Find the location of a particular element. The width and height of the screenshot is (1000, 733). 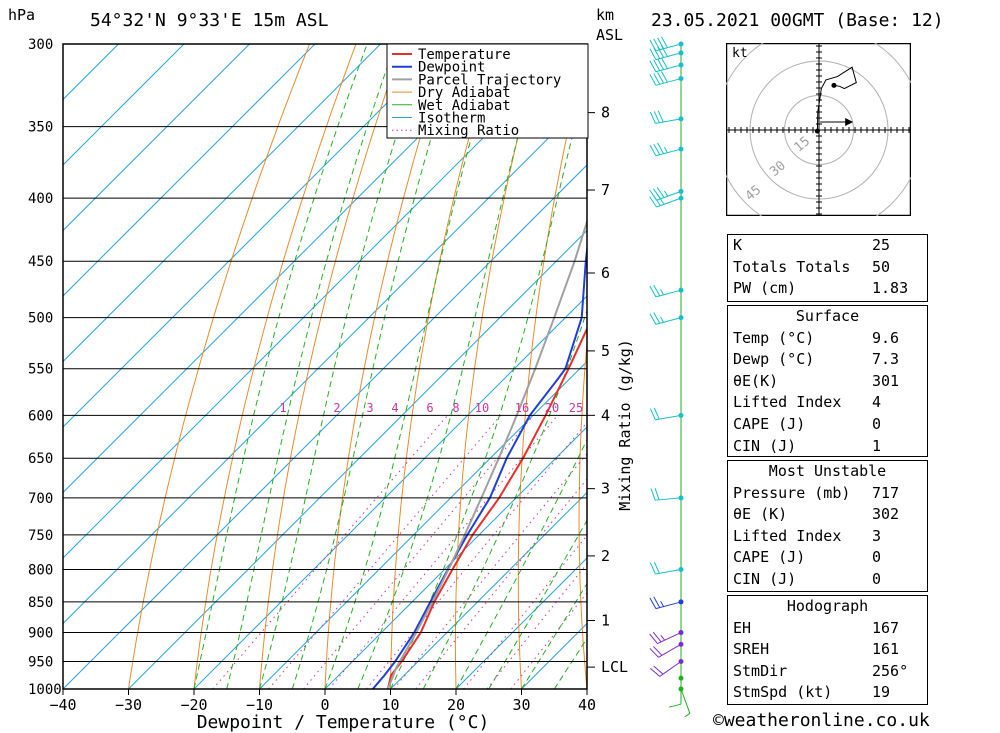

legend-entry: Mixing Ratio is located at coordinates (468, 131).